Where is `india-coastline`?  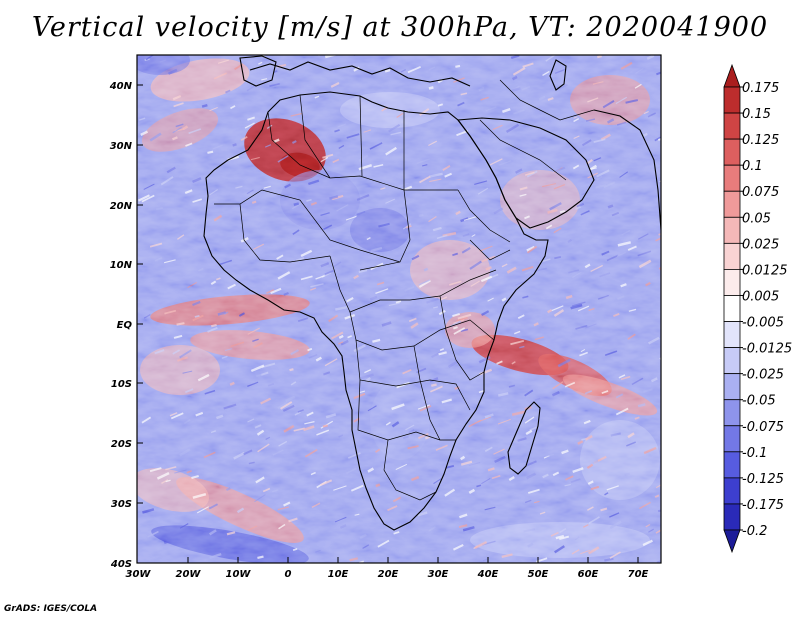 india-coastline is located at coordinates (627, 170).